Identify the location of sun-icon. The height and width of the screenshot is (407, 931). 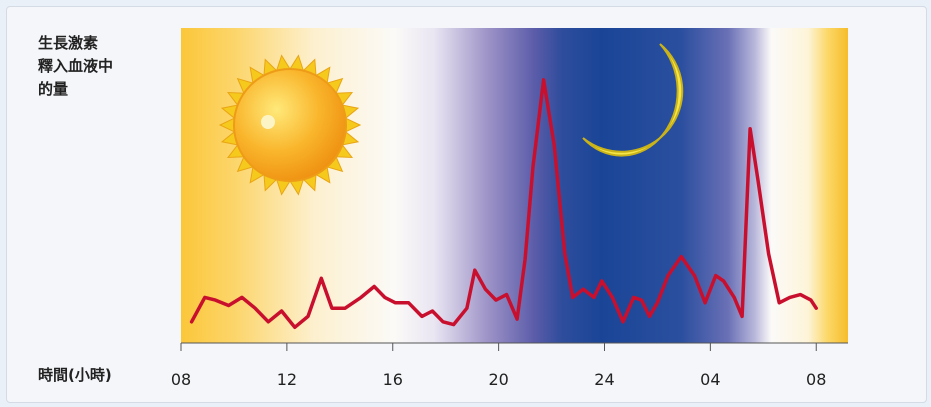
(290, 125).